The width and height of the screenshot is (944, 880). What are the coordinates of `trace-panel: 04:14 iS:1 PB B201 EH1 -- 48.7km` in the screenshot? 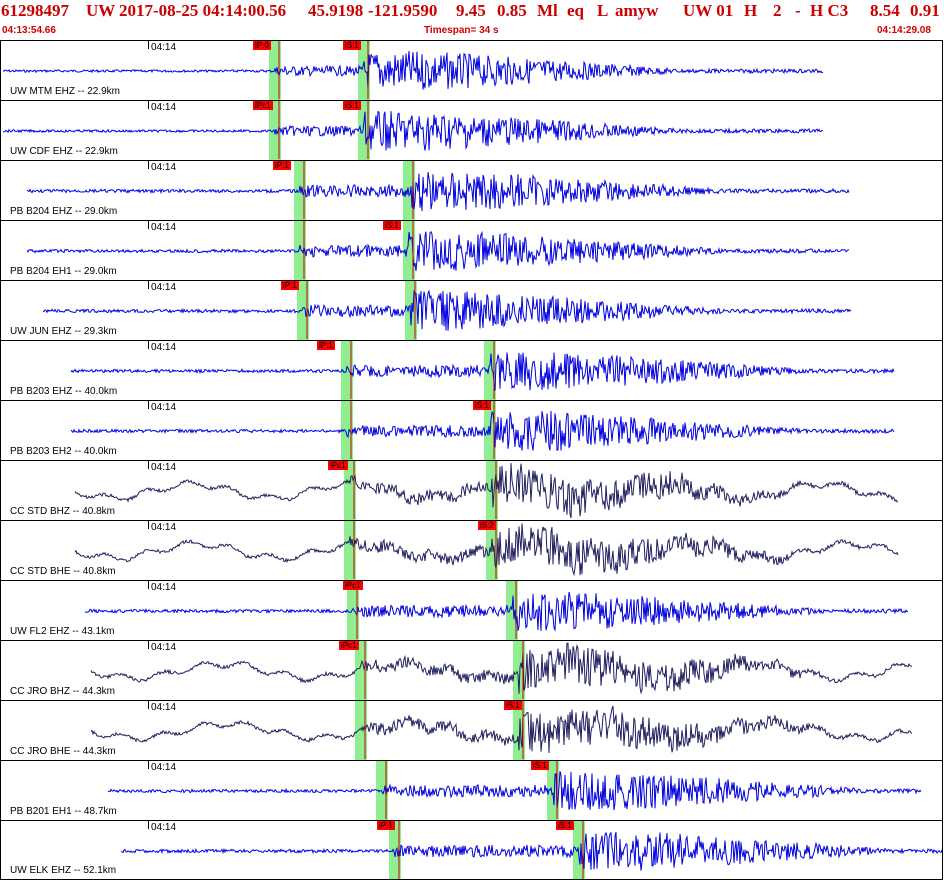 It's located at (471, 790).